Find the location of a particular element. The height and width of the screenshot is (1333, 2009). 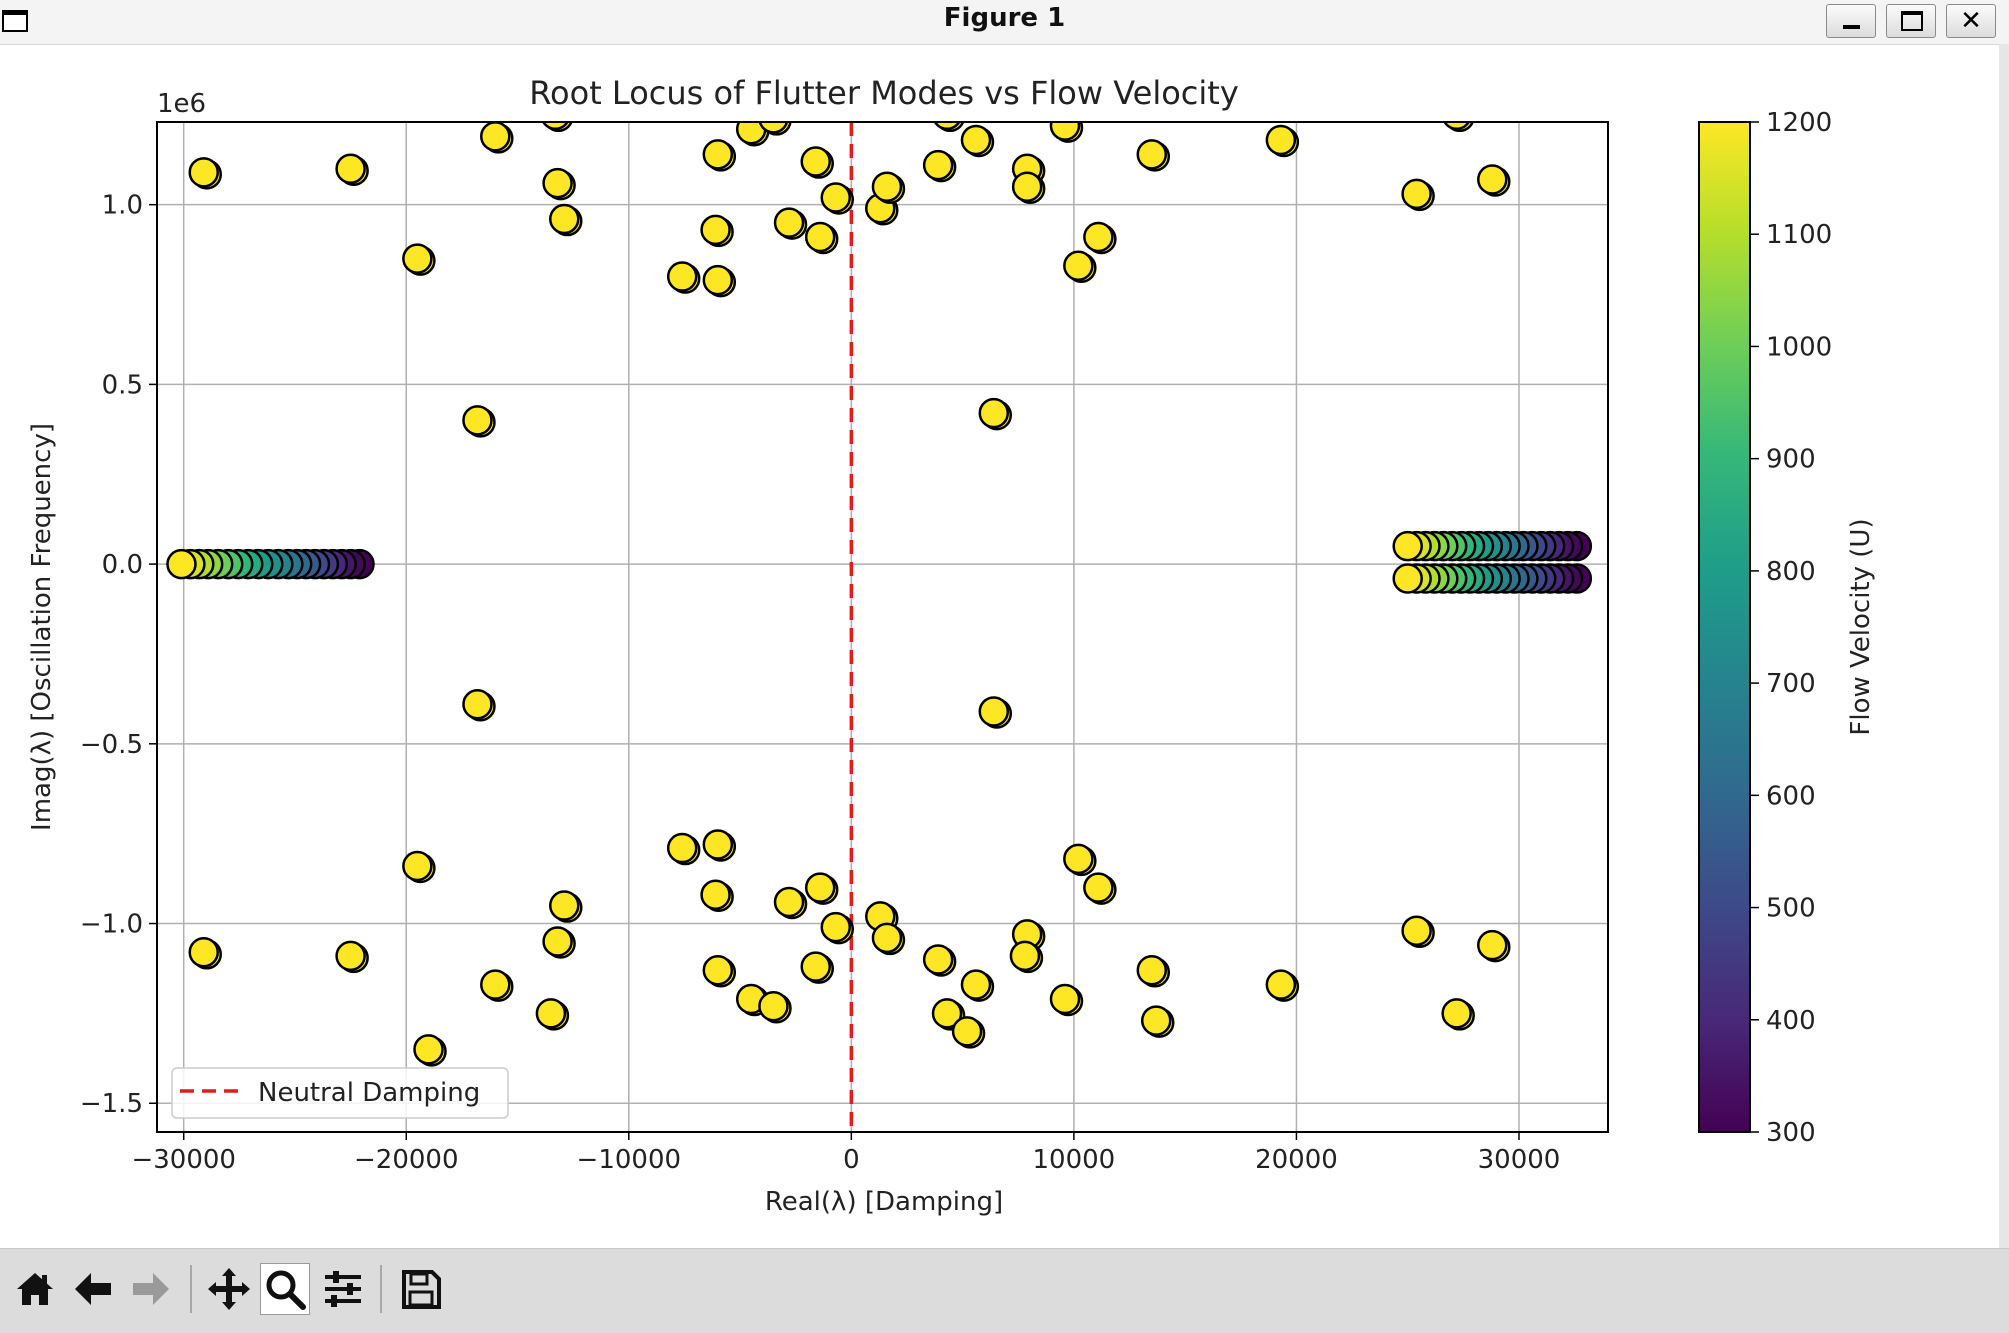

maximize-icon is located at coordinates (1912, 21).